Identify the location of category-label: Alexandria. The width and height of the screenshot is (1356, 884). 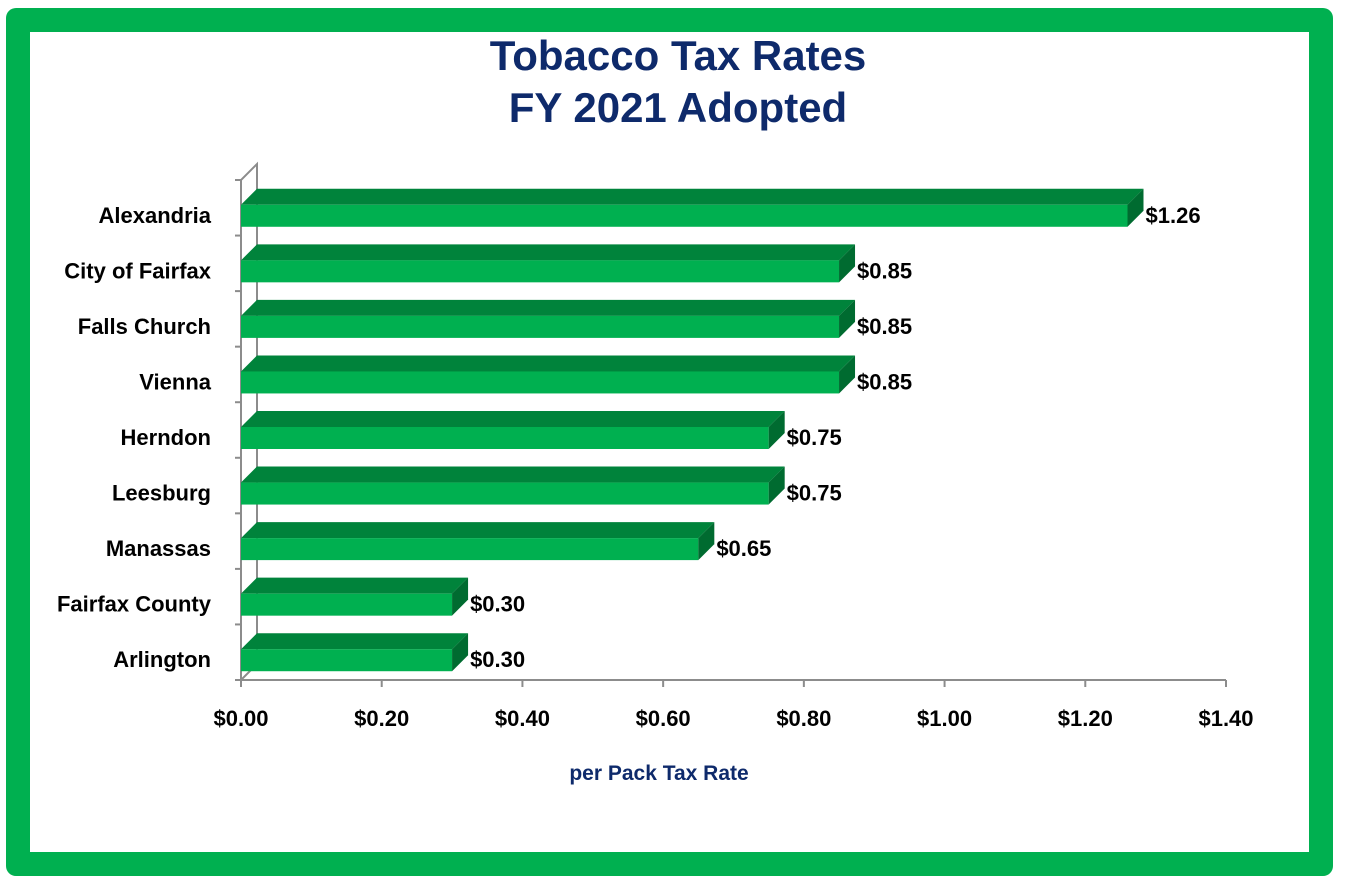
(155, 215).